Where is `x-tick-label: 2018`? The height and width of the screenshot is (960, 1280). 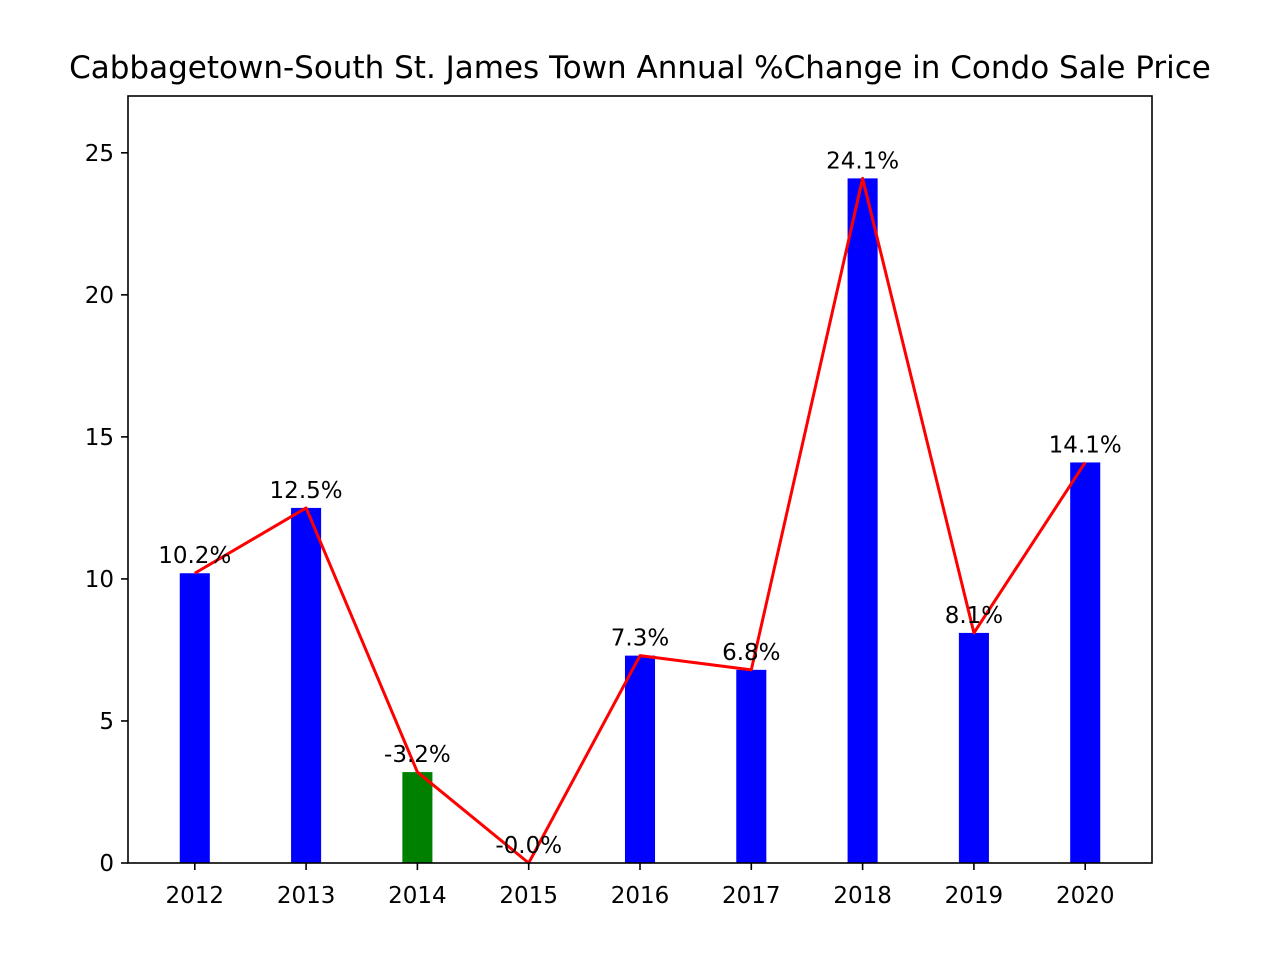 x-tick-label: 2018 is located at coordinates (862, 896).